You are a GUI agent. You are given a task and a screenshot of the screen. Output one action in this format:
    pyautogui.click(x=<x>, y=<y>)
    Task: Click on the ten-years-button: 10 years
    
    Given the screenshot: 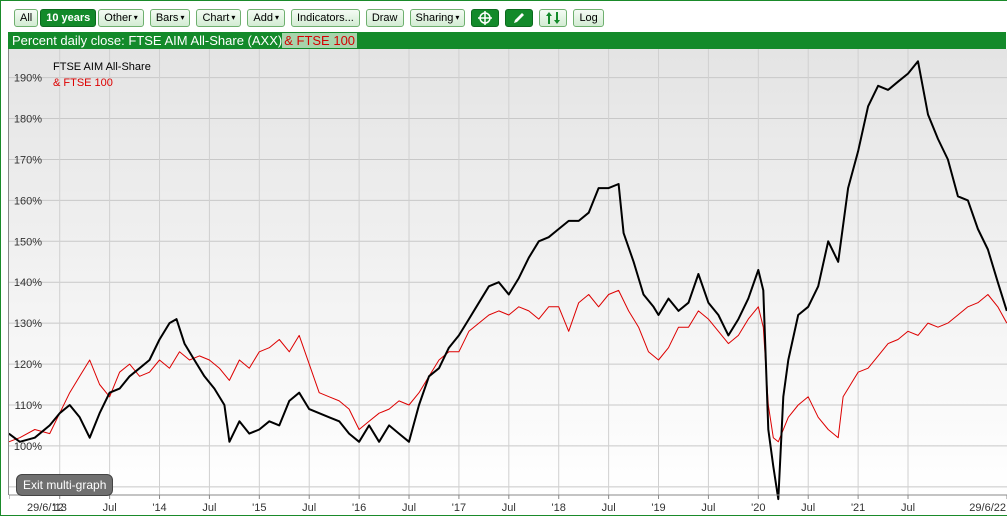 What is the action you would take?
    pyautogui.click(x=68, y=18)
    